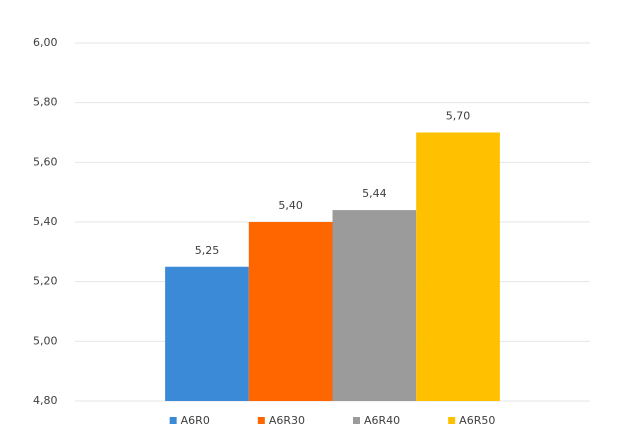 This screenshot has width=617, height=443. I want to click on y-tick-label: 5,60, so click(45, 161).